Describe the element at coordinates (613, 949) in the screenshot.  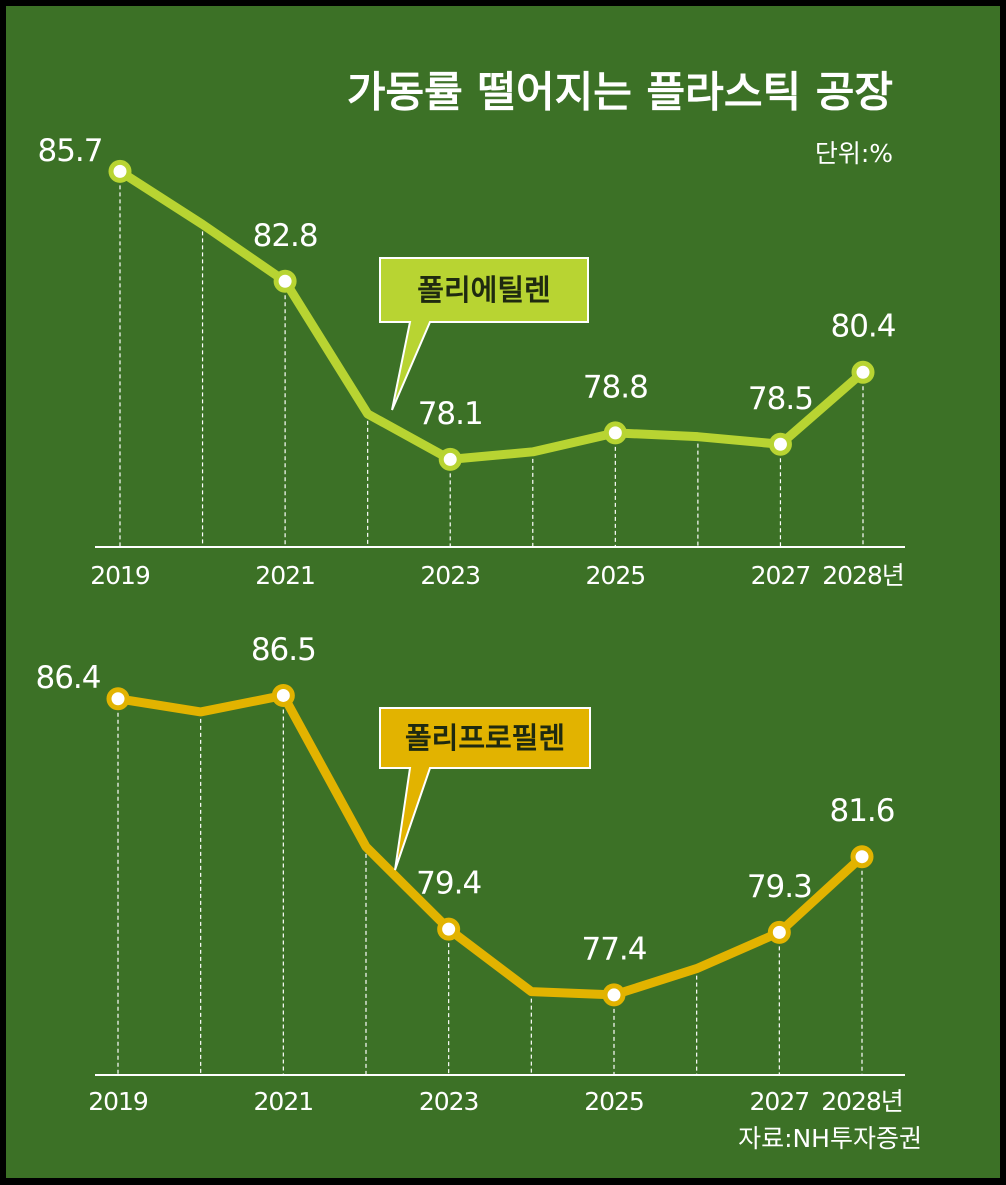
I see `data-label: 77.4` at that location.